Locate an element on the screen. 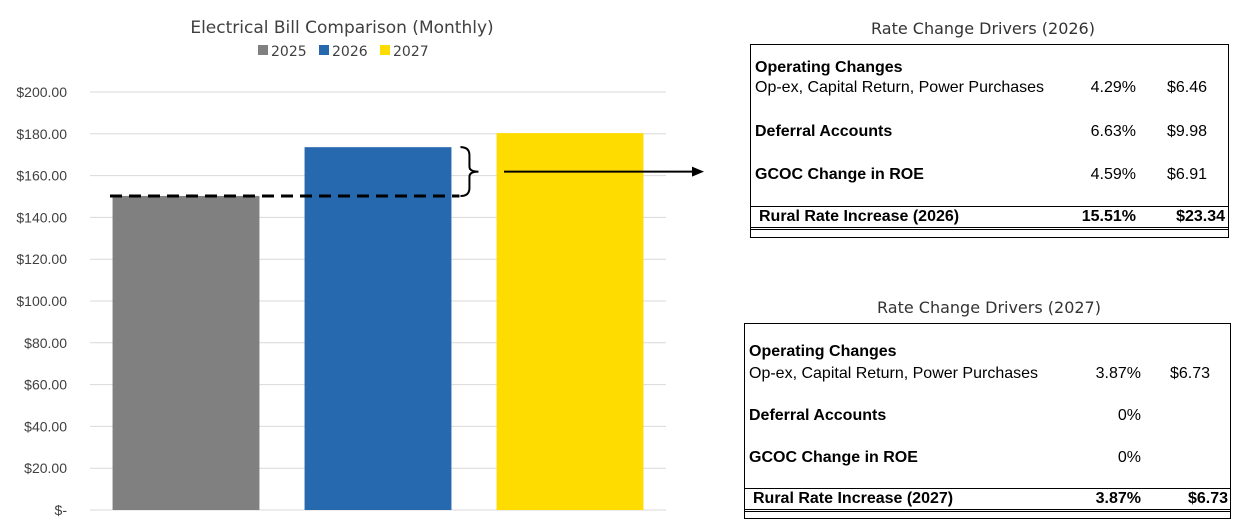 Image resolution: width=1235 pixels, height=528 pixels. legend-swatch-2027 is located at coordinates (385, 50).